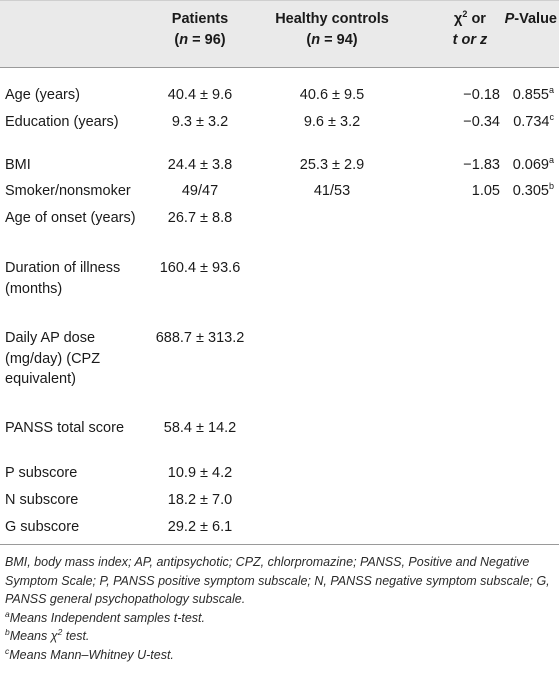 This screenshot has height=679, width=559. I want to click on row-label: Smoker/nonsmoker, so click(68, 191).